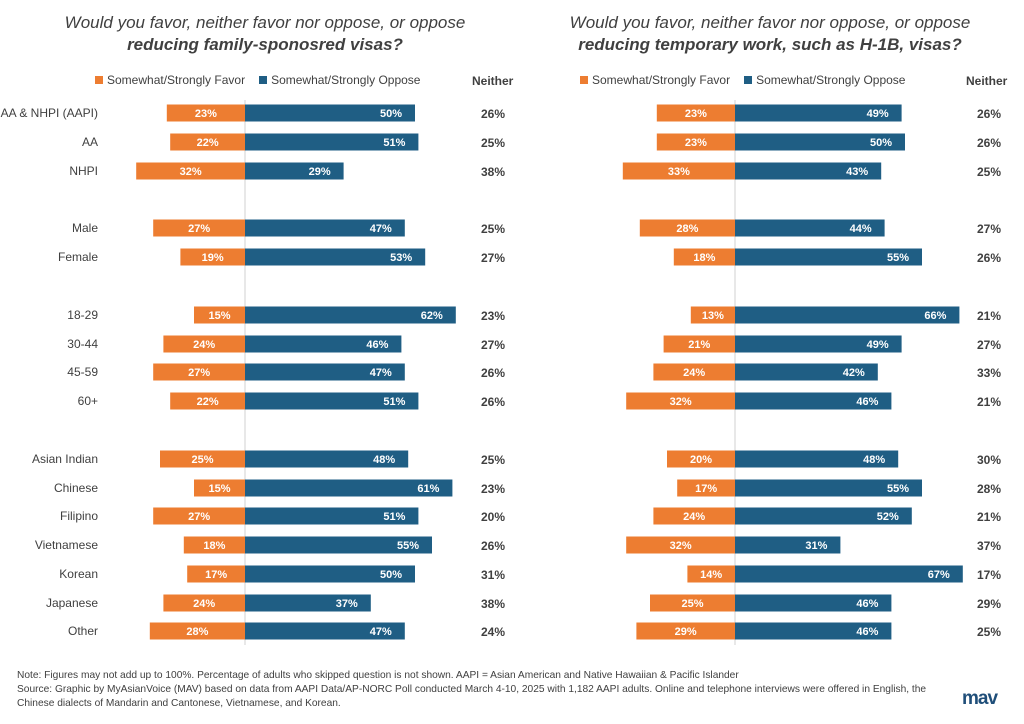 The width and height of the screenshot is (1024, 724). Describe the element at coordinates (72, 603) in the screenshot. I see `category-label: Japanese` at that location.